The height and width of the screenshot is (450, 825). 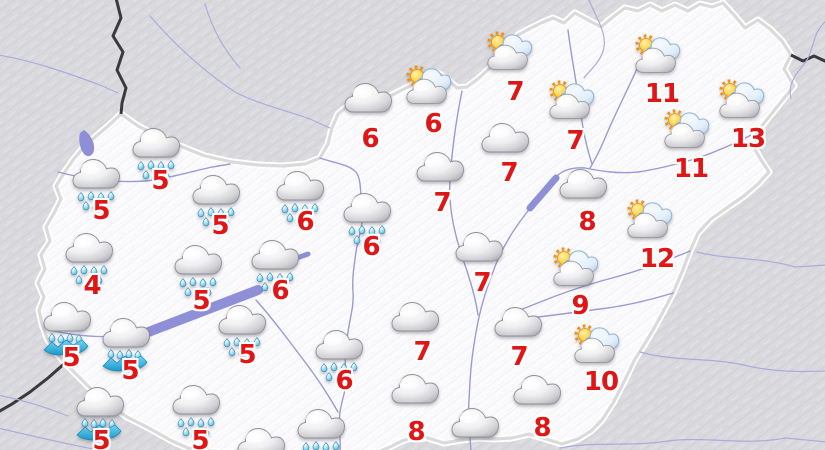 What do you see at coordinates (748, 139) in the screenshot?
I see `temperature-label: 13` at bounding box center [748, 139].